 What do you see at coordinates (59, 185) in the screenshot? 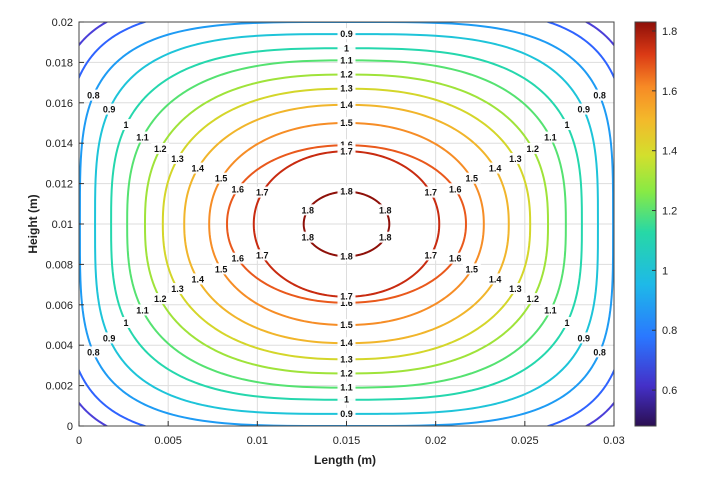
I see `y-tick-label: 0.012` at bounding box center [59, 185].